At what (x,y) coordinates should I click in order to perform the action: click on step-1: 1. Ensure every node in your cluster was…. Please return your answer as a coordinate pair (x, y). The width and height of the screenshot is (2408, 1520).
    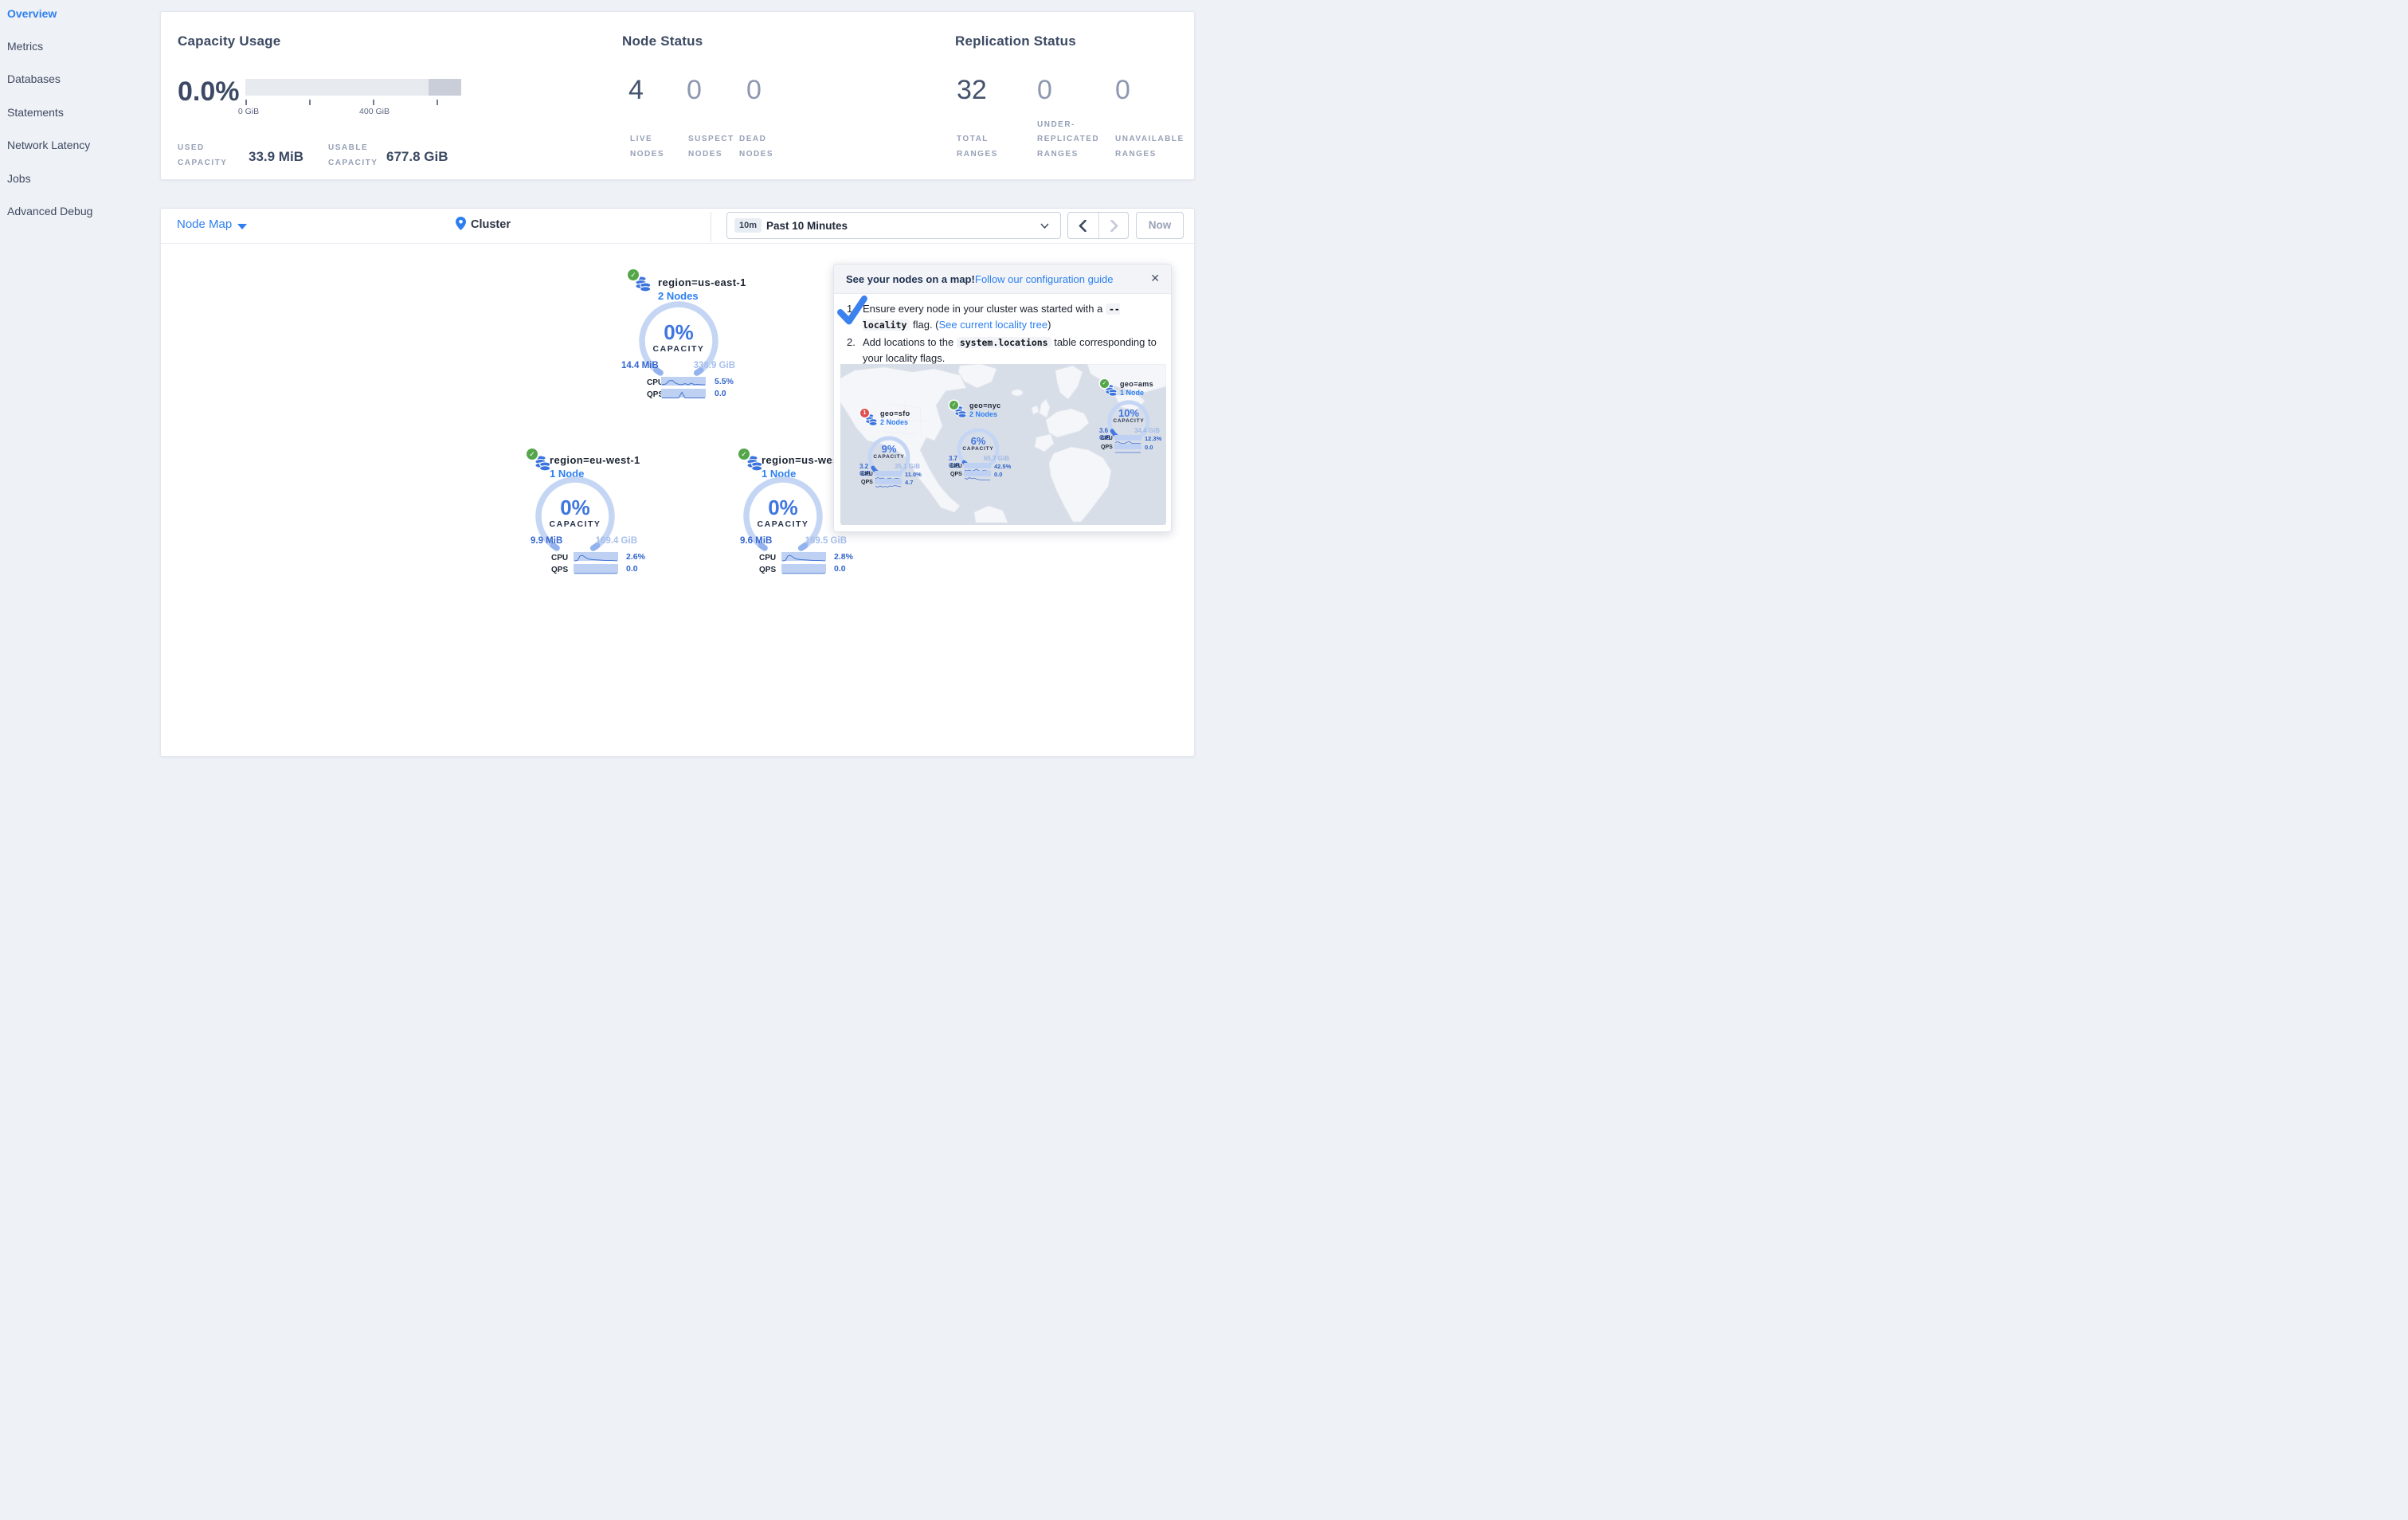
    Looking at the image, I should click on (1004, 317).